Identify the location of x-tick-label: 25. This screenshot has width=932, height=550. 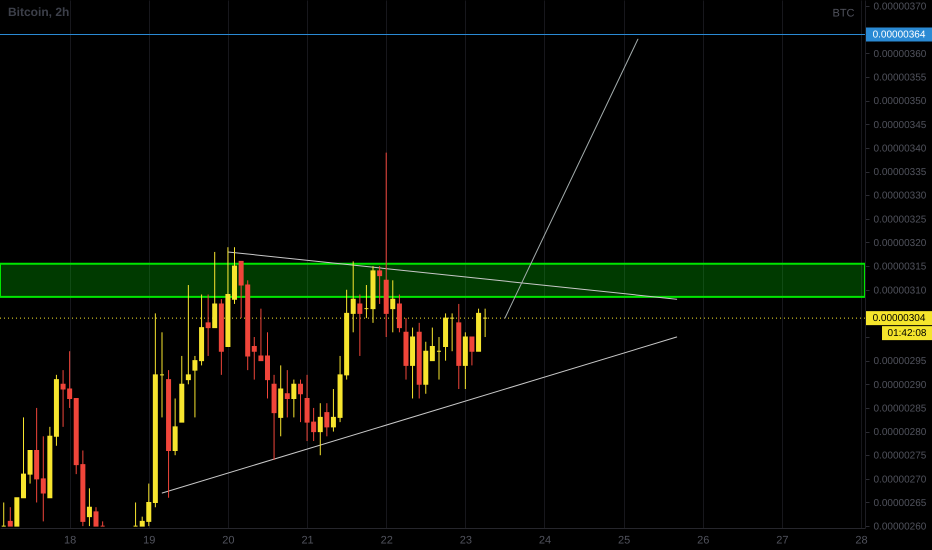
(624, 540).